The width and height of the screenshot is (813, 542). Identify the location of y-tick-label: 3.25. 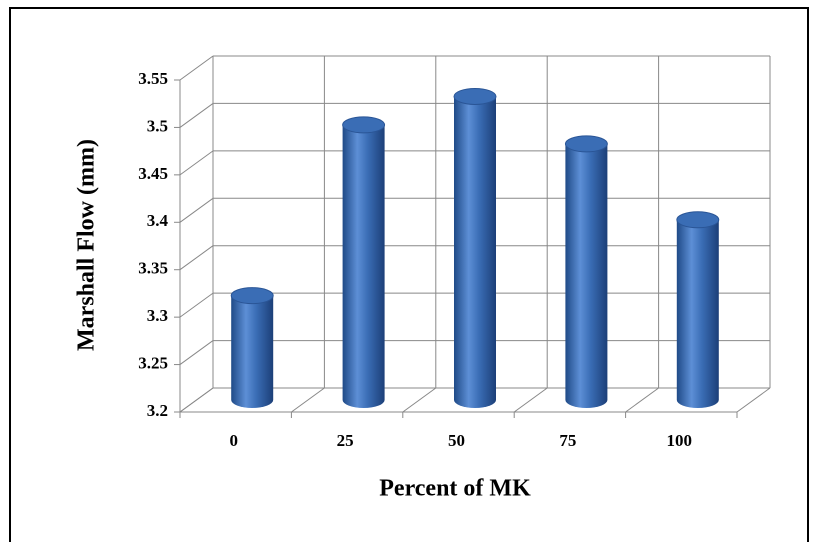
(153, 362).